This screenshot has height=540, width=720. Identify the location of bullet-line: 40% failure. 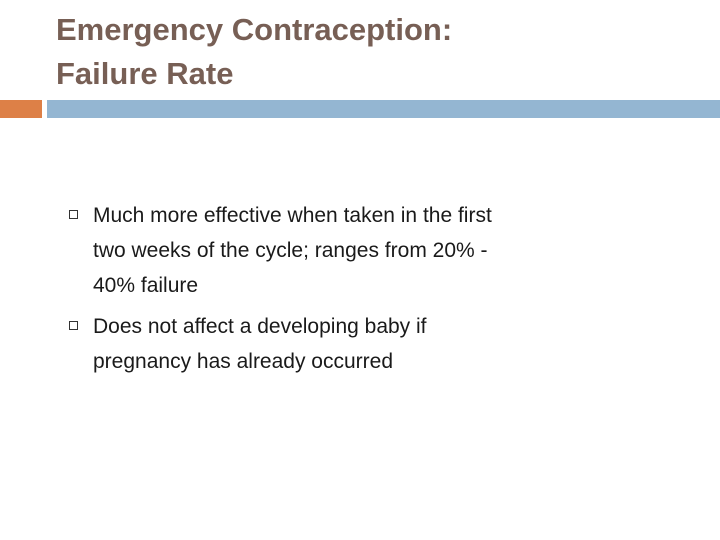
(146, 285).